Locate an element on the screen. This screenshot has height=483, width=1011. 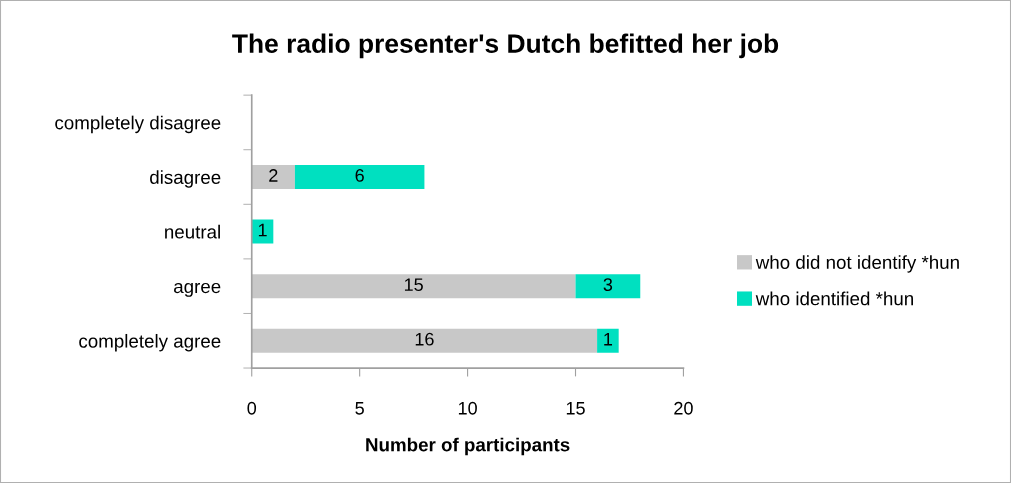
x-tick-label: 5 is located at coordinates (359, 408).